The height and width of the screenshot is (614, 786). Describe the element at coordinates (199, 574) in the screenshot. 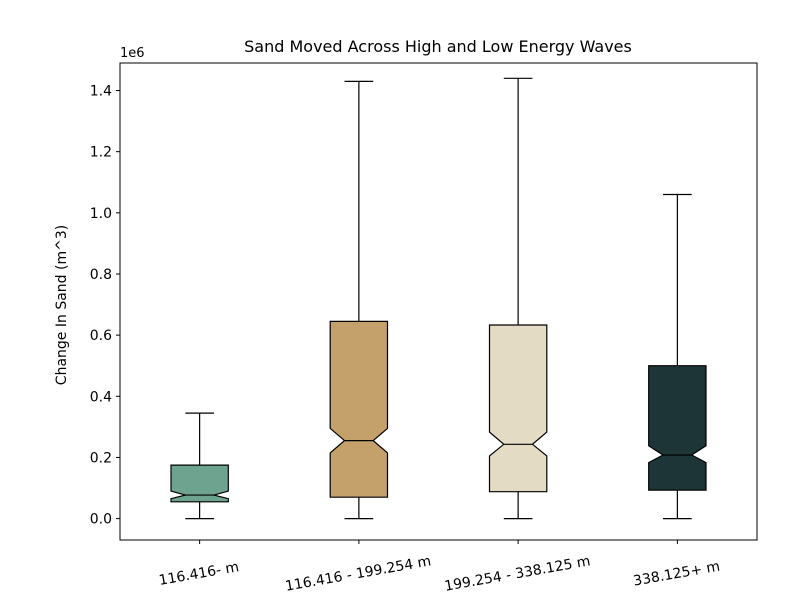

I see `x-tick-label: 116.416- m` at that location.